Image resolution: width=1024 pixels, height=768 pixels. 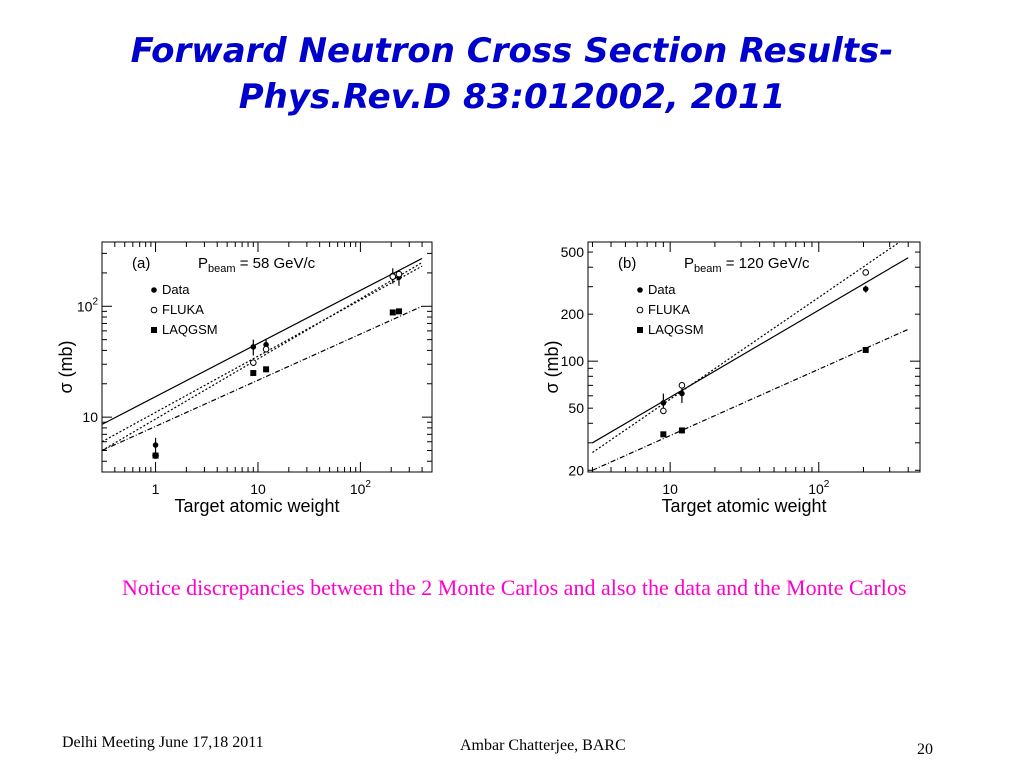 I want to click on beam-momentum-label: Pbeam = 58 GeV/c, so click(x=257, y=265).